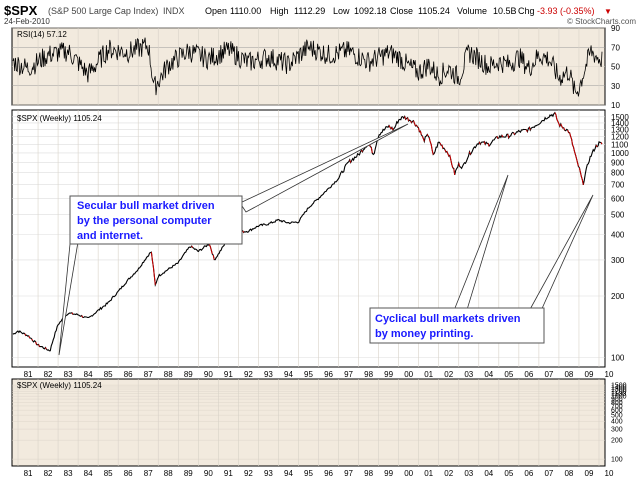 This screenshot has height=486, width=640. I want to click on price-panel-label: $SPX (Weekly) 1105.24, so click(59, 118).